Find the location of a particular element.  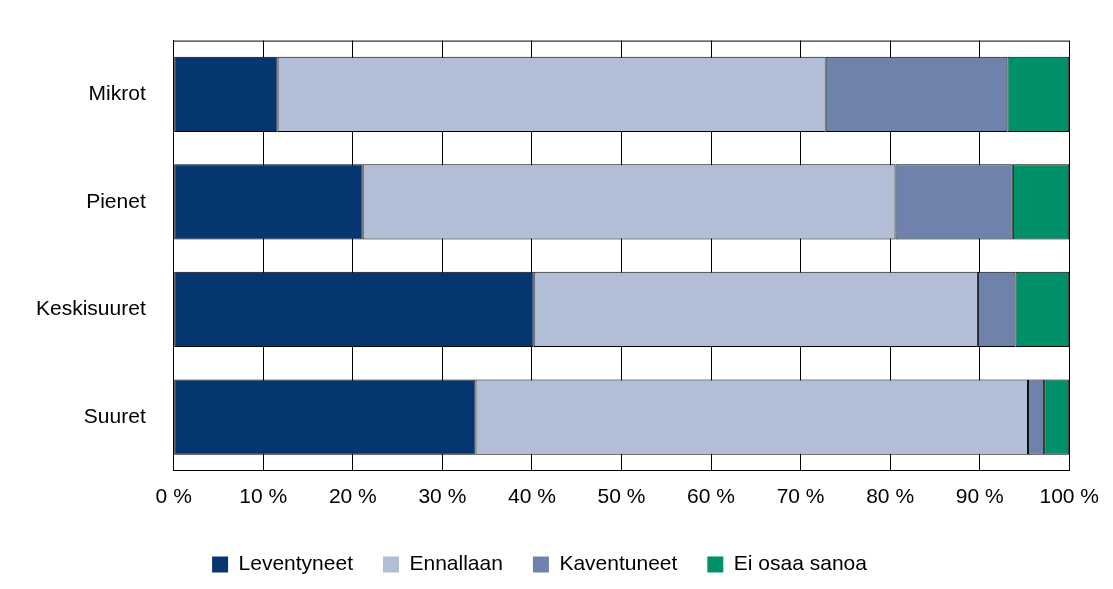

x-tick-label: 60 % is located at coordinates (711, 496).